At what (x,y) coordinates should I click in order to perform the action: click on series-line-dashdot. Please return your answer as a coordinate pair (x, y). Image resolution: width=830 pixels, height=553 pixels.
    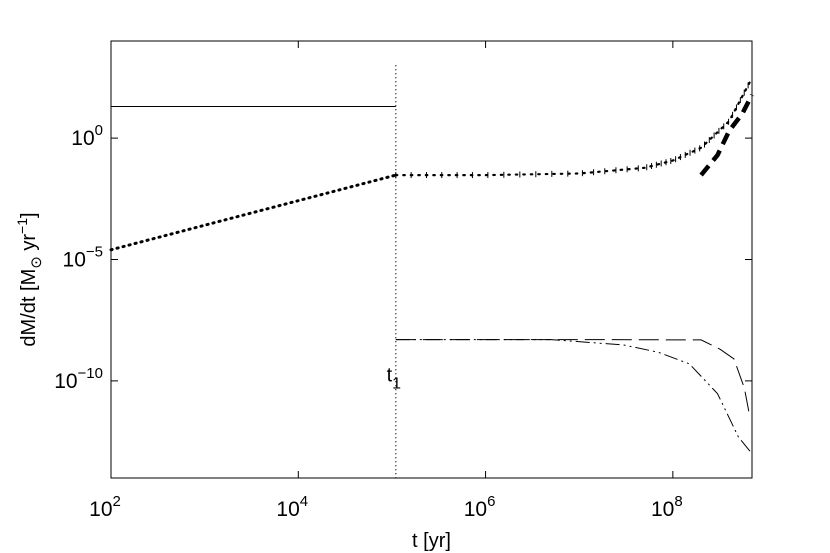
    Looking at the image, I should click on (574, 397).